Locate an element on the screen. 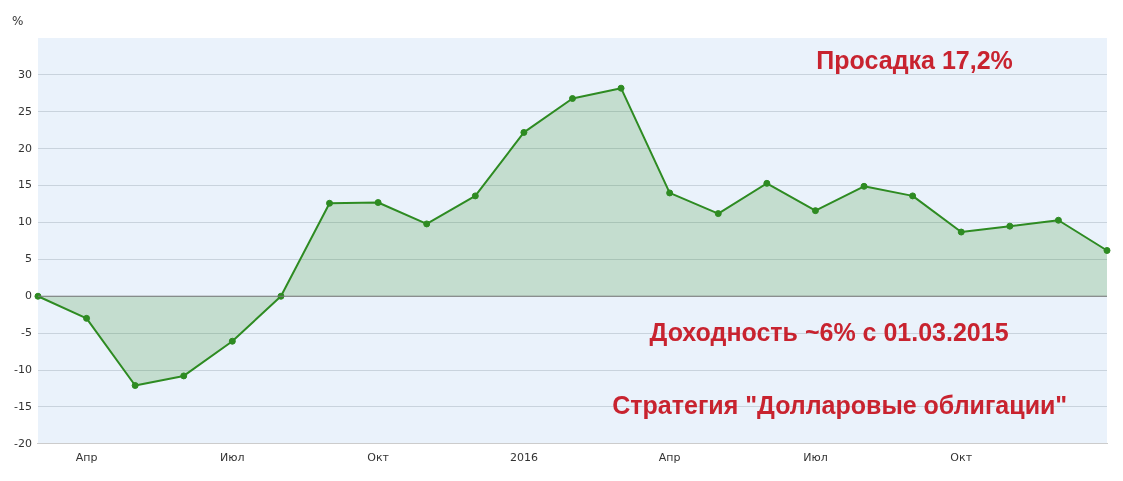  y-tick-label: 15 is located at coordinates (24, 185).